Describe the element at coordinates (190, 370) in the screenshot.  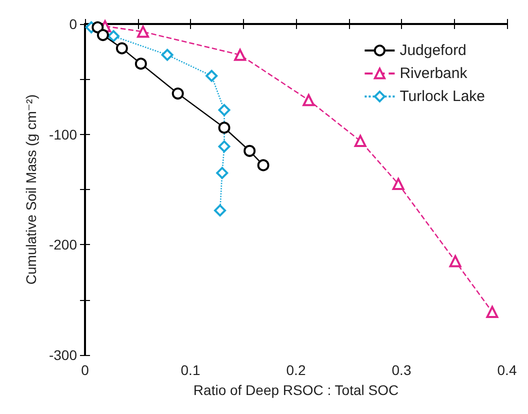
I see `x-tick-label: 0.1` at that location.